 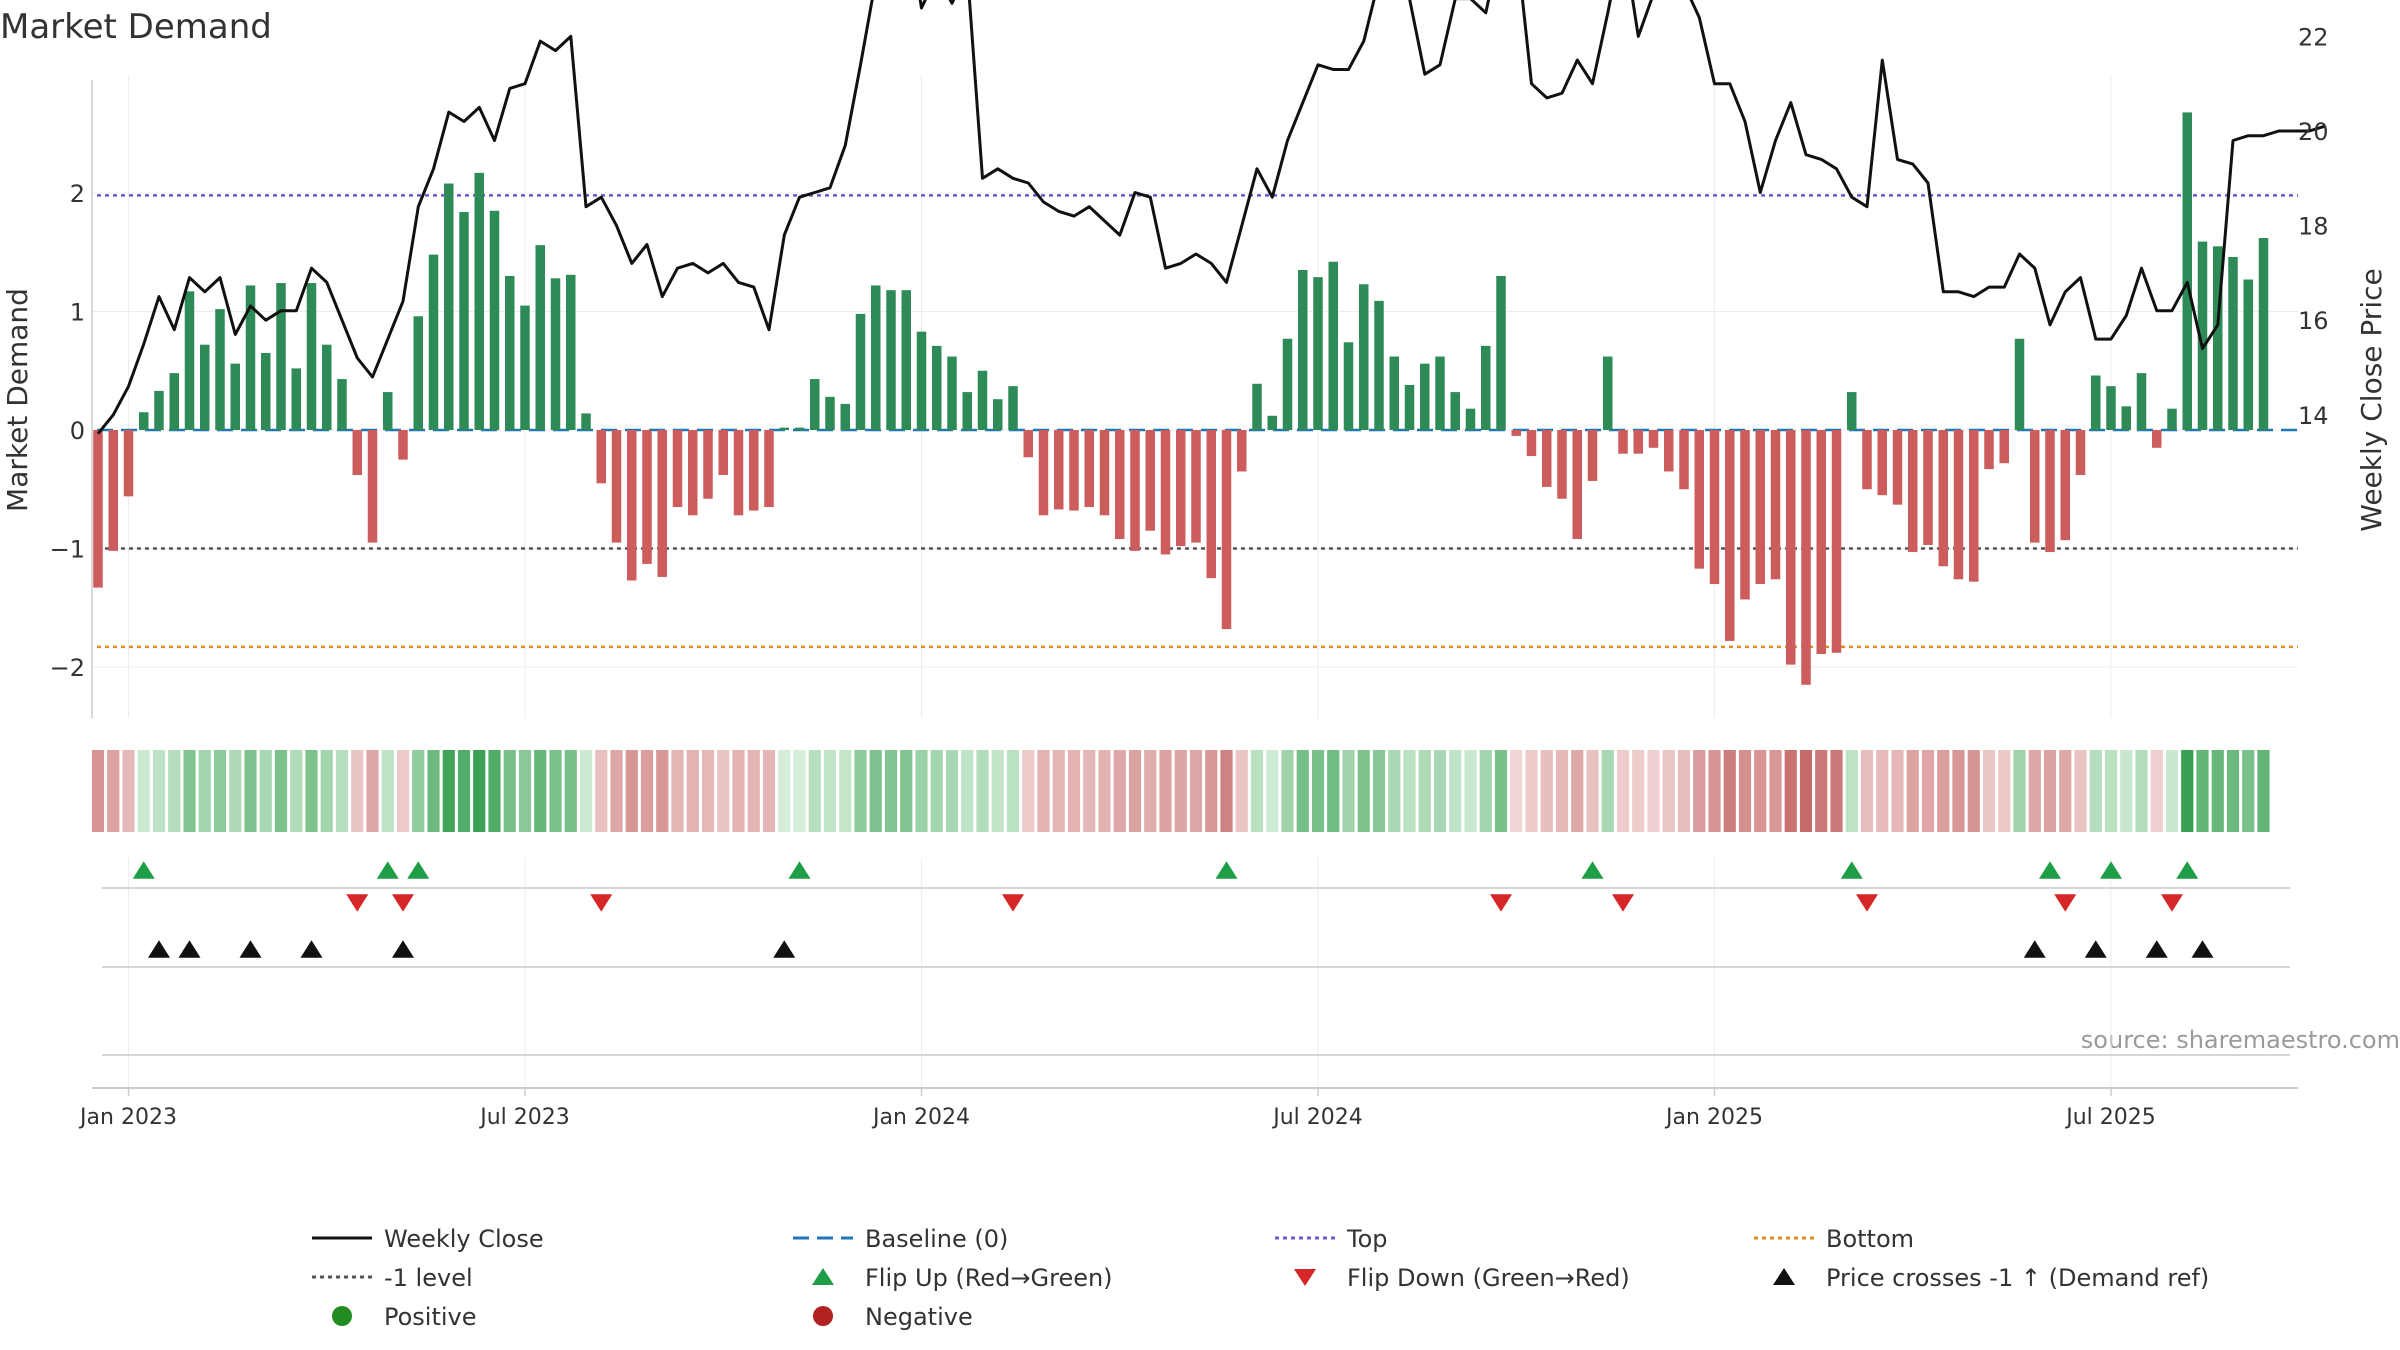 What do you see at coordinates (1713, 1117) in the screenshot?
I see `x-tick-label: Jan 2025` at bounding box center [1713, 1117].